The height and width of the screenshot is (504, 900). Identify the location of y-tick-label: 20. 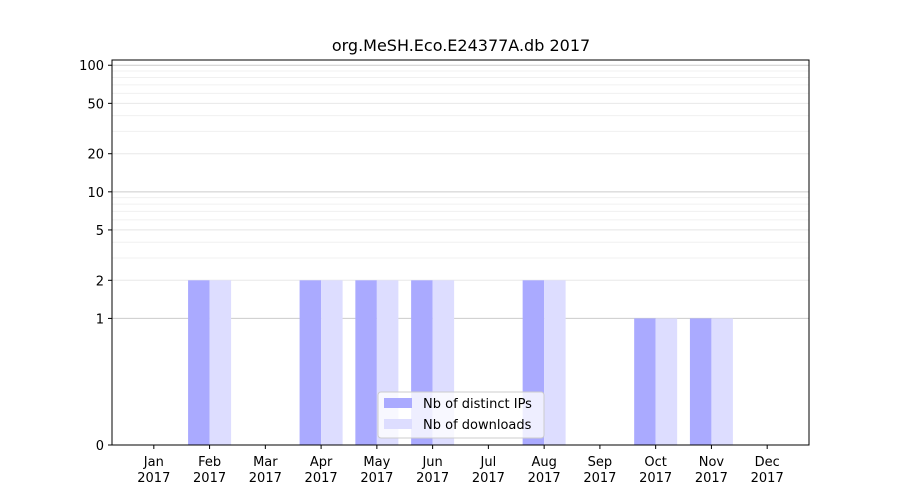
(95, 155).